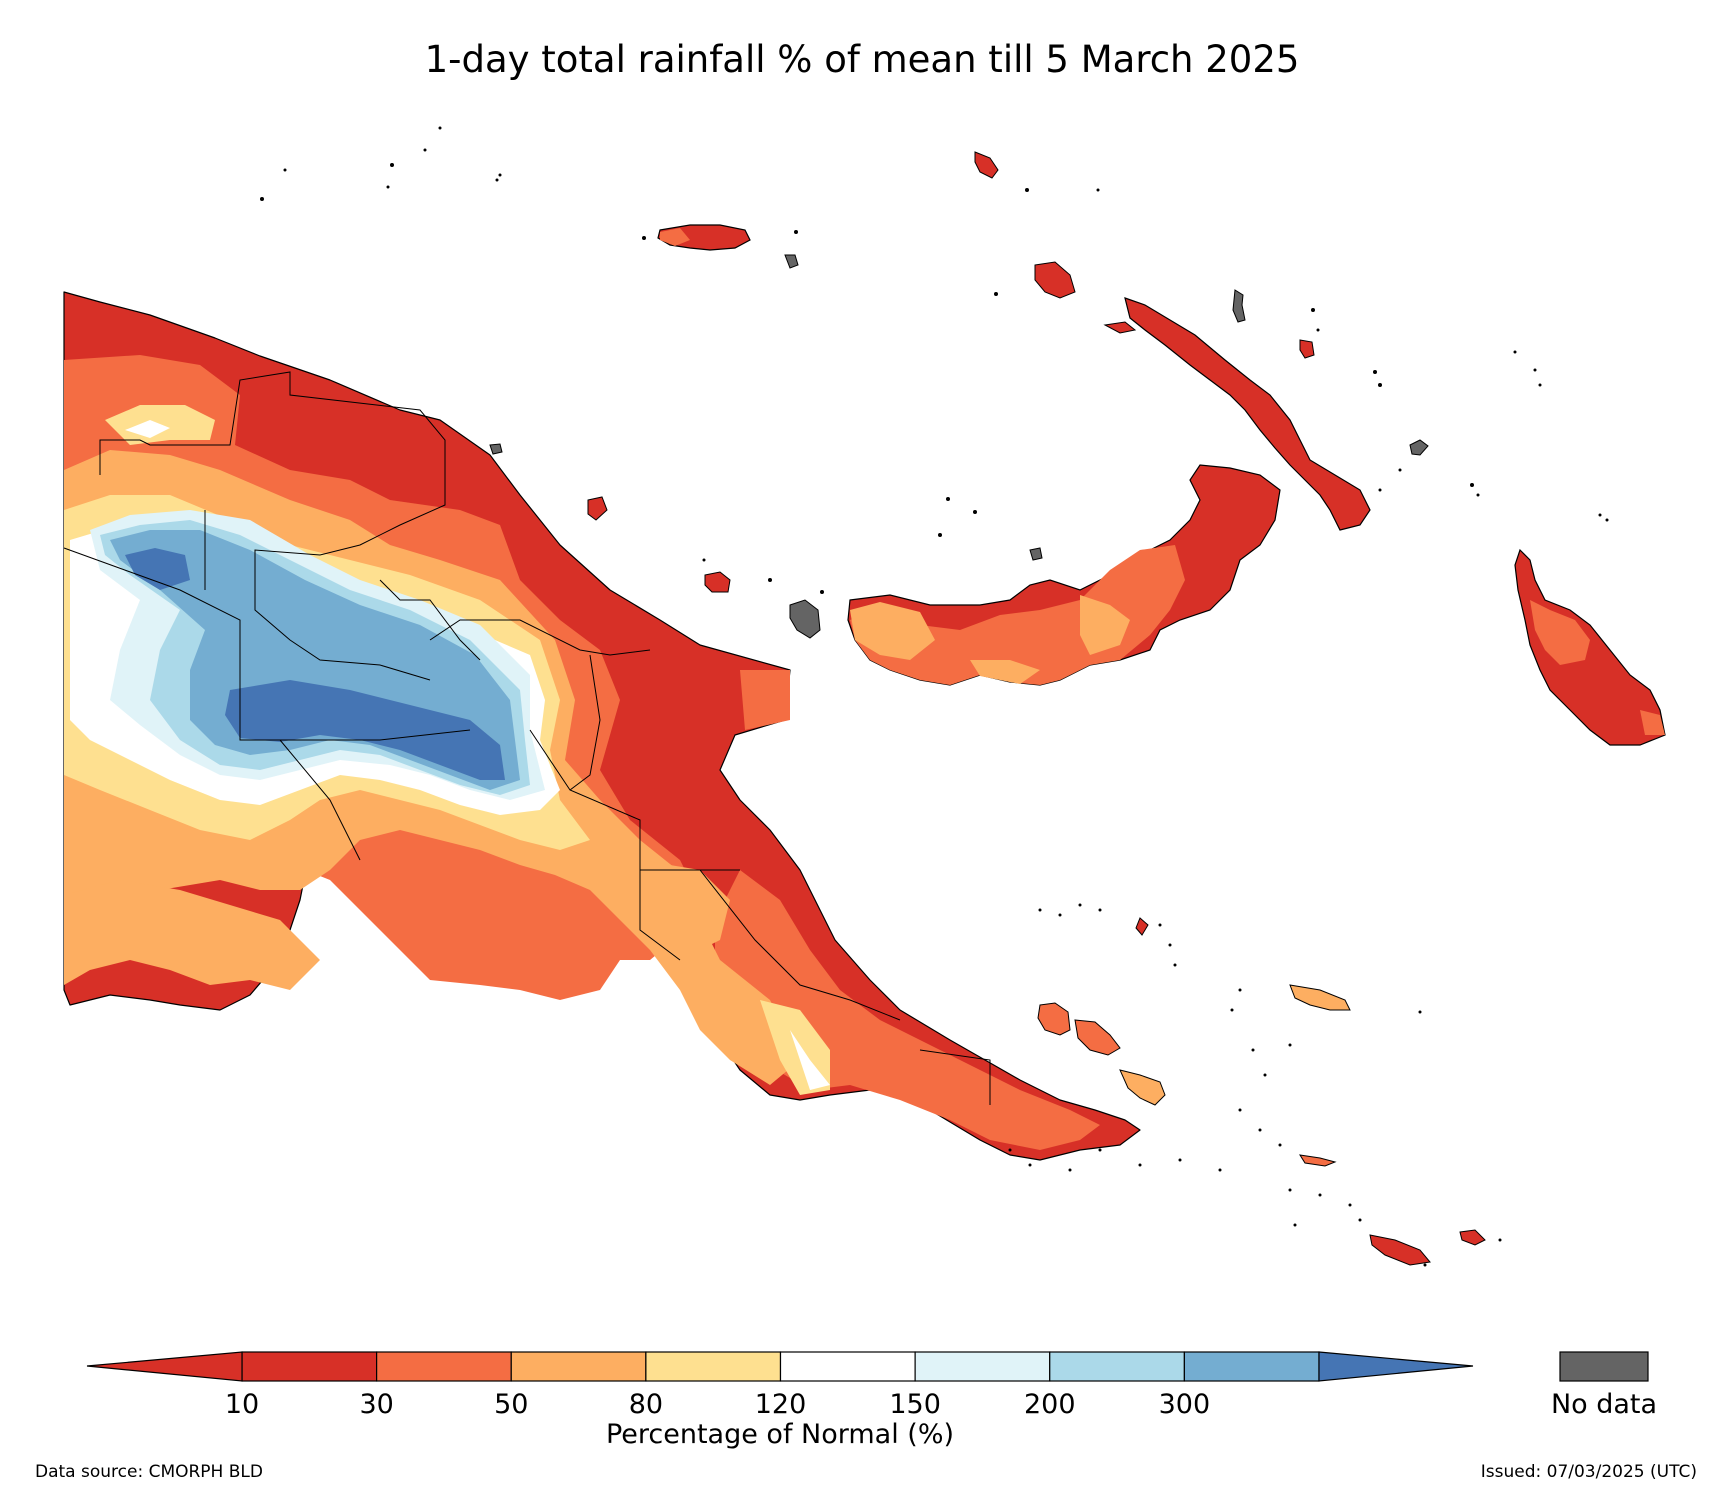  What do you see at coordinates (147, 429) in the screenshot?
I see `band-80-120-nw` at bounding box center [147, 429].